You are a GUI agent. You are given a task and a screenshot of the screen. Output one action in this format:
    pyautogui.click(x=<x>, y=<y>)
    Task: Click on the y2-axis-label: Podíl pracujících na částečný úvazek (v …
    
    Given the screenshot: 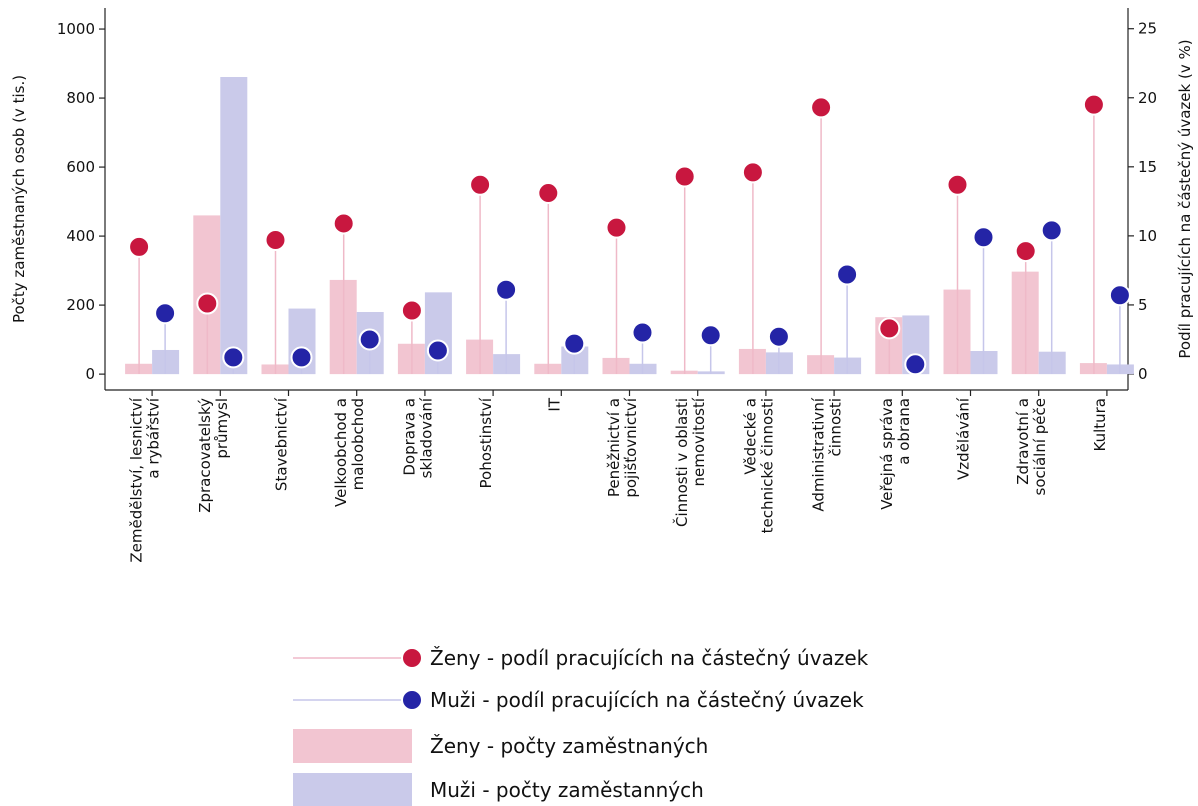 What is the action you would take?
    pyautogui.click(x=1185, y=198)
    